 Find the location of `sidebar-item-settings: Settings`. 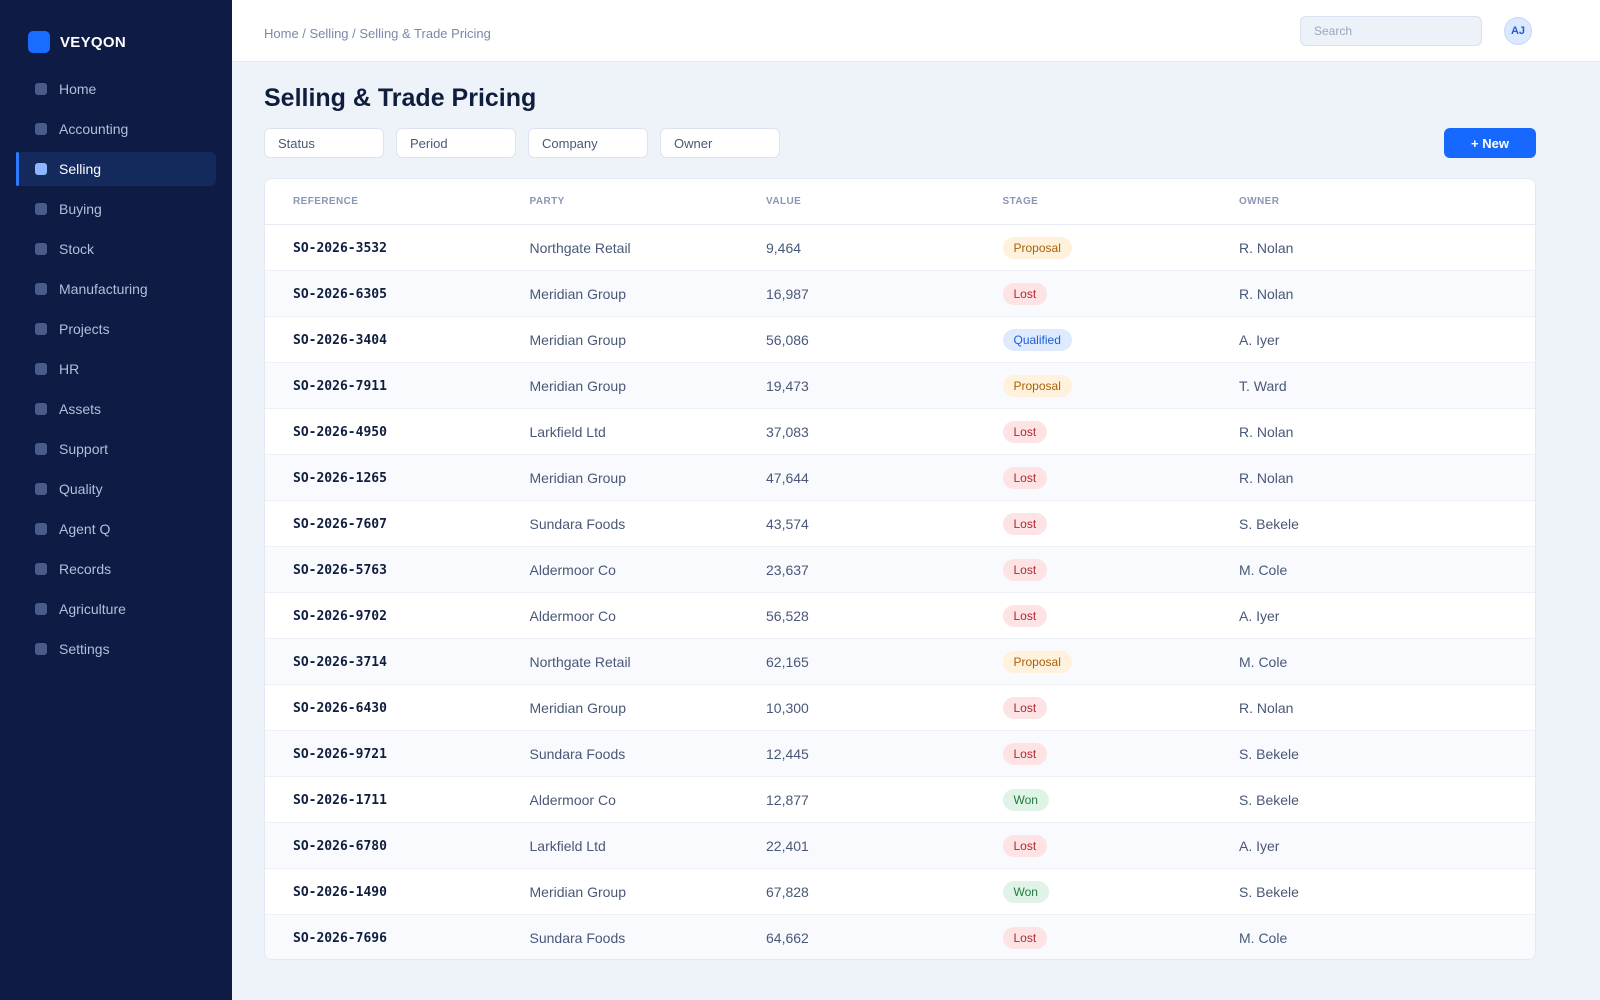

sidebar-item-settings: Settings is located at coordinates (116, 649).